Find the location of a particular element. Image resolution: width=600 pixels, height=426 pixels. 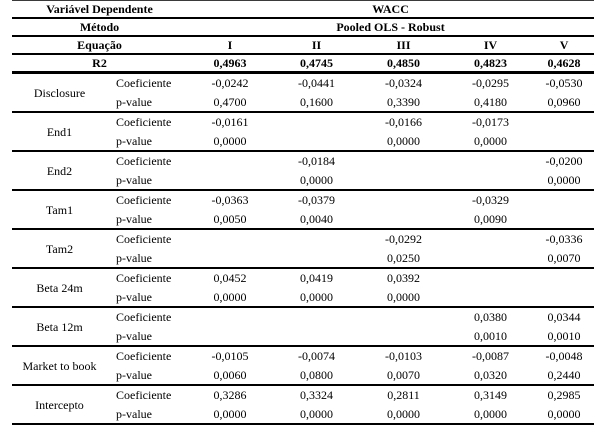

dependent-variable-row: Variável Dependente WACC is located at coordinates (303, 9).